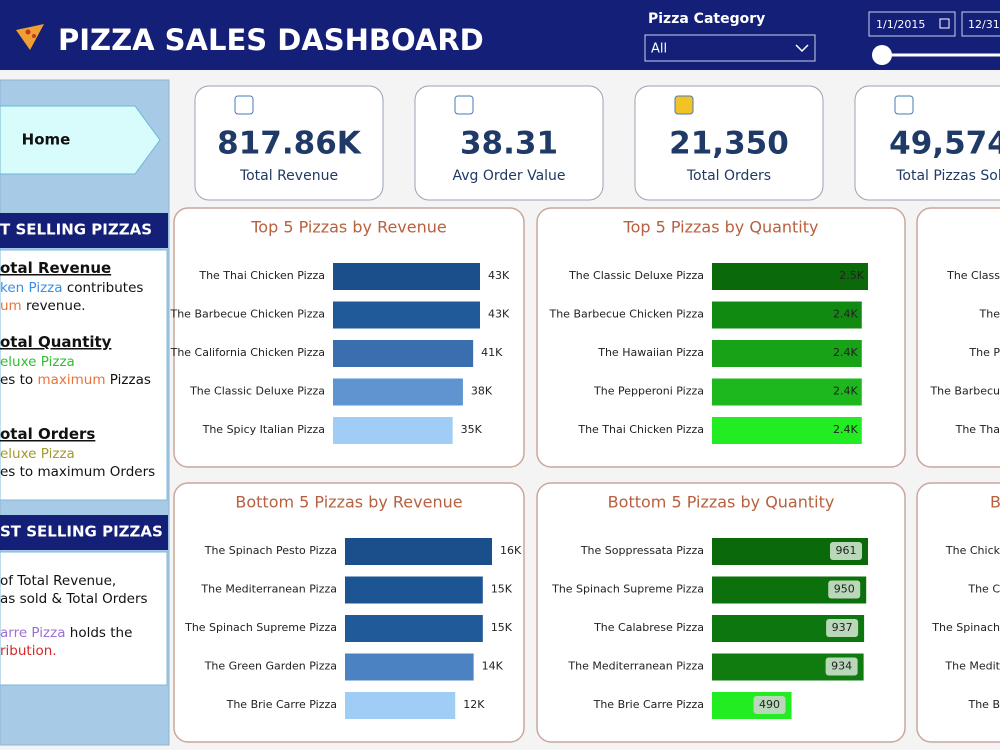 The image size is (1000, 750). What do you see at coordinates (492, 352) in the screenshot?
I see `value-label: 41K` at bounding box center [492, 352].